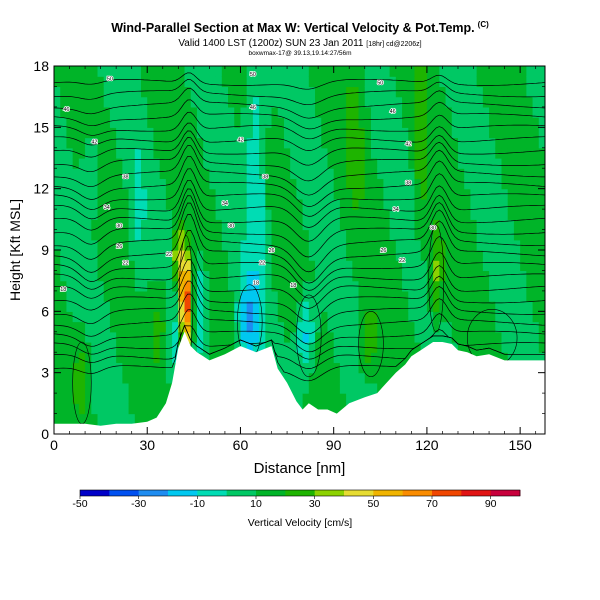 The height and width of the screenshot is (600, 600). What do you see at coordinates (299, 203) in the screenshot?
I see `theta-isentrope` at bounding box center [299, 203].